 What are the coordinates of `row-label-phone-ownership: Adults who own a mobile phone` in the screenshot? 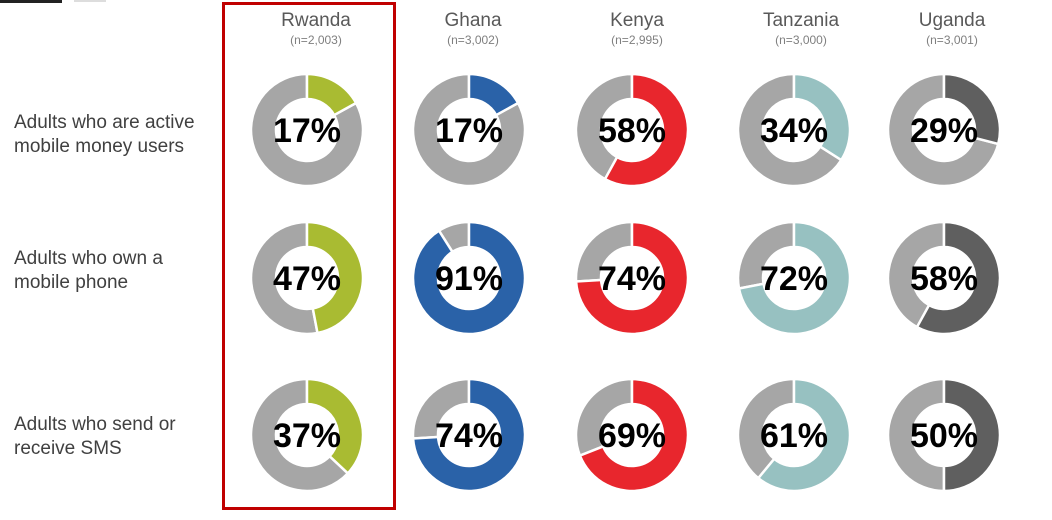 It's located at (88, 270).